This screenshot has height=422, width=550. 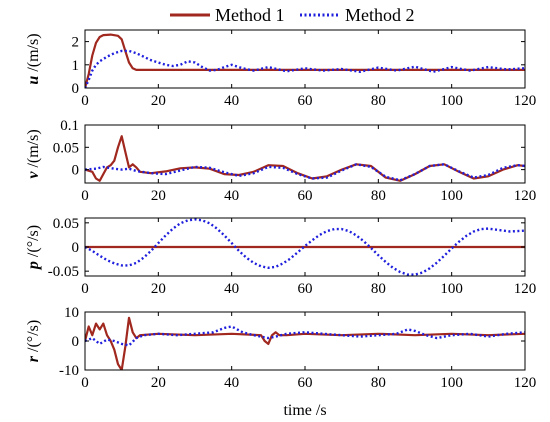 What do you see at coordinates (71, 313) in the screenshot?
I see `y-tick-label: 10` at bounding box center [71, 313].